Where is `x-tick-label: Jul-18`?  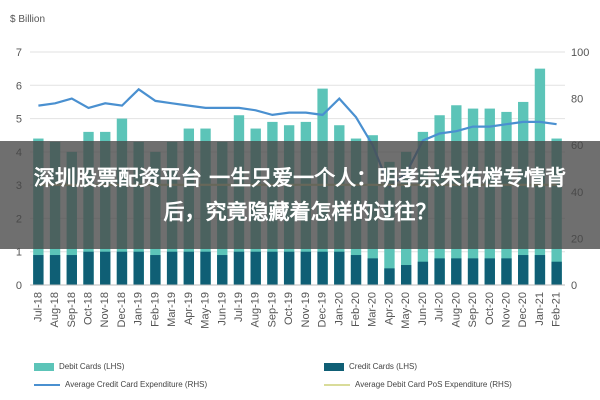
x-tick-label: Jul-18 is located at coordinates (38, 307).